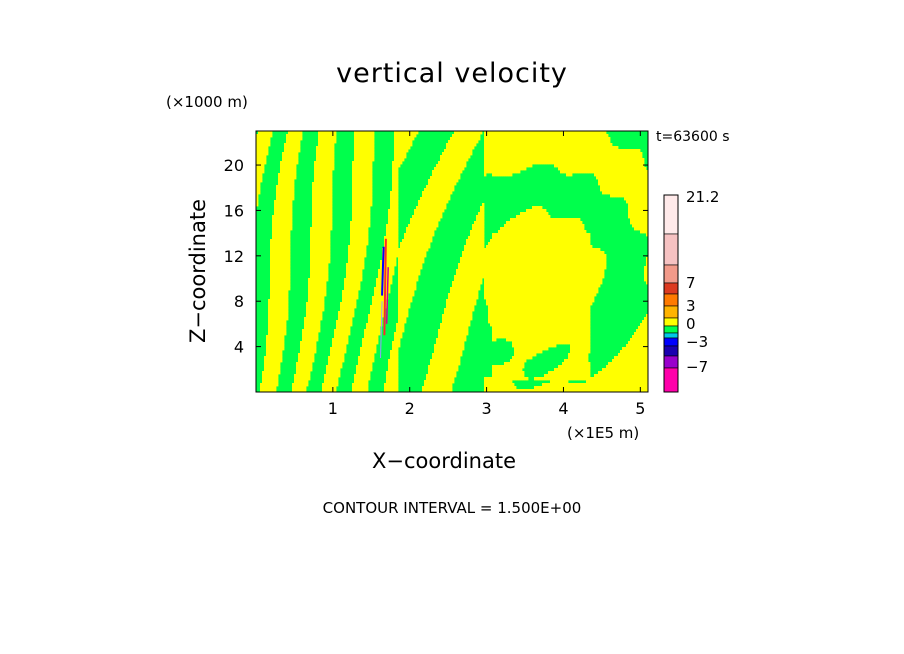 The height and width of the screenshot is (654, 904). What do you see at coordinates (693, 137) in the screenshot?
I see `time-label: t=63600 s` at bounding box center [693, 137].